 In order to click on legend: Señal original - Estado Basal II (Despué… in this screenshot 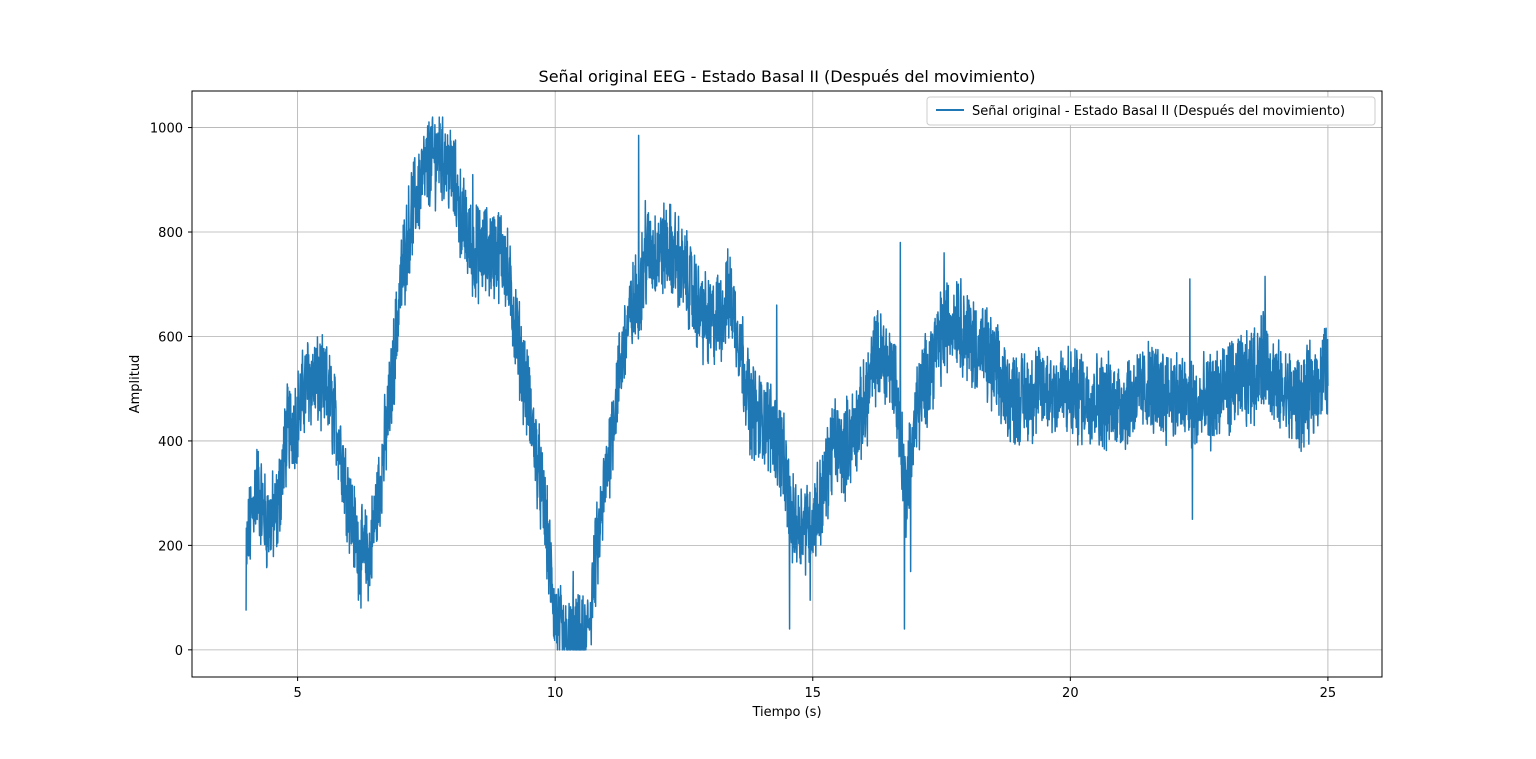, I will do `click(1151, 111)`.